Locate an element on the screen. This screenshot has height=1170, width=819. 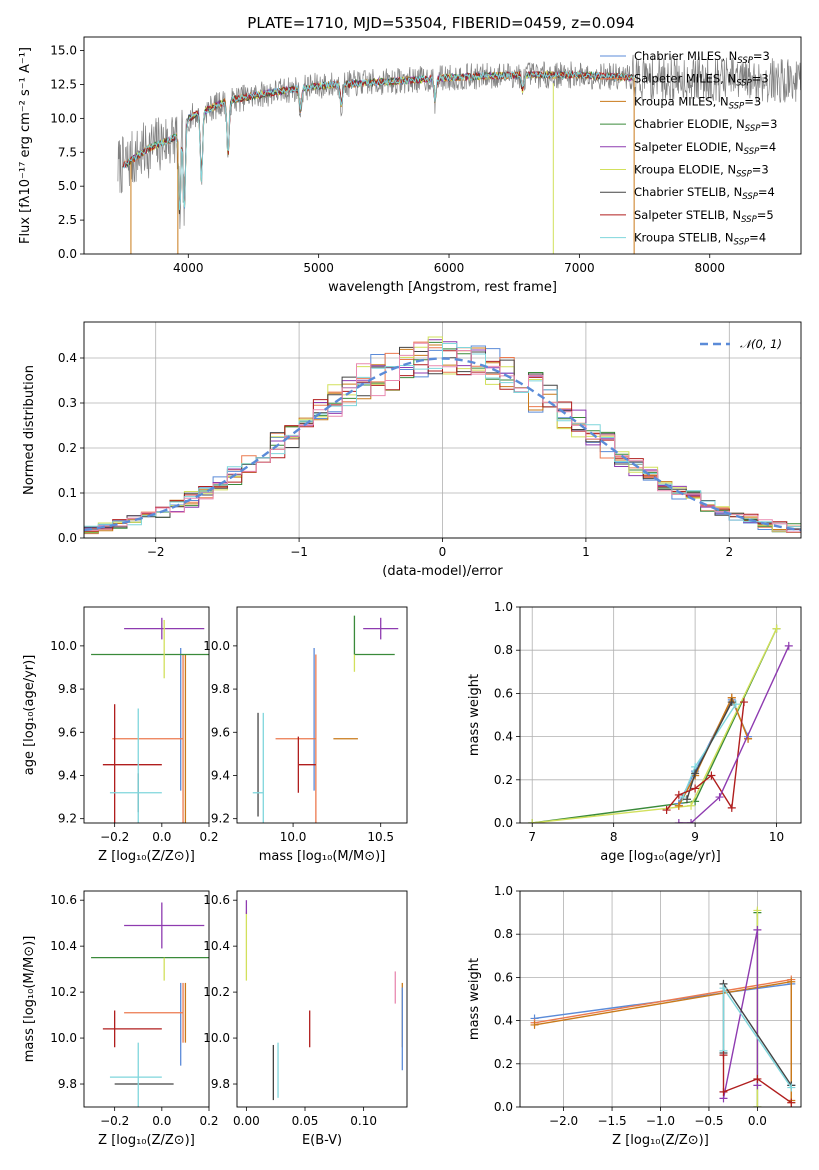
y-tick-label: 2.5 is located at coordinates (67, 220).